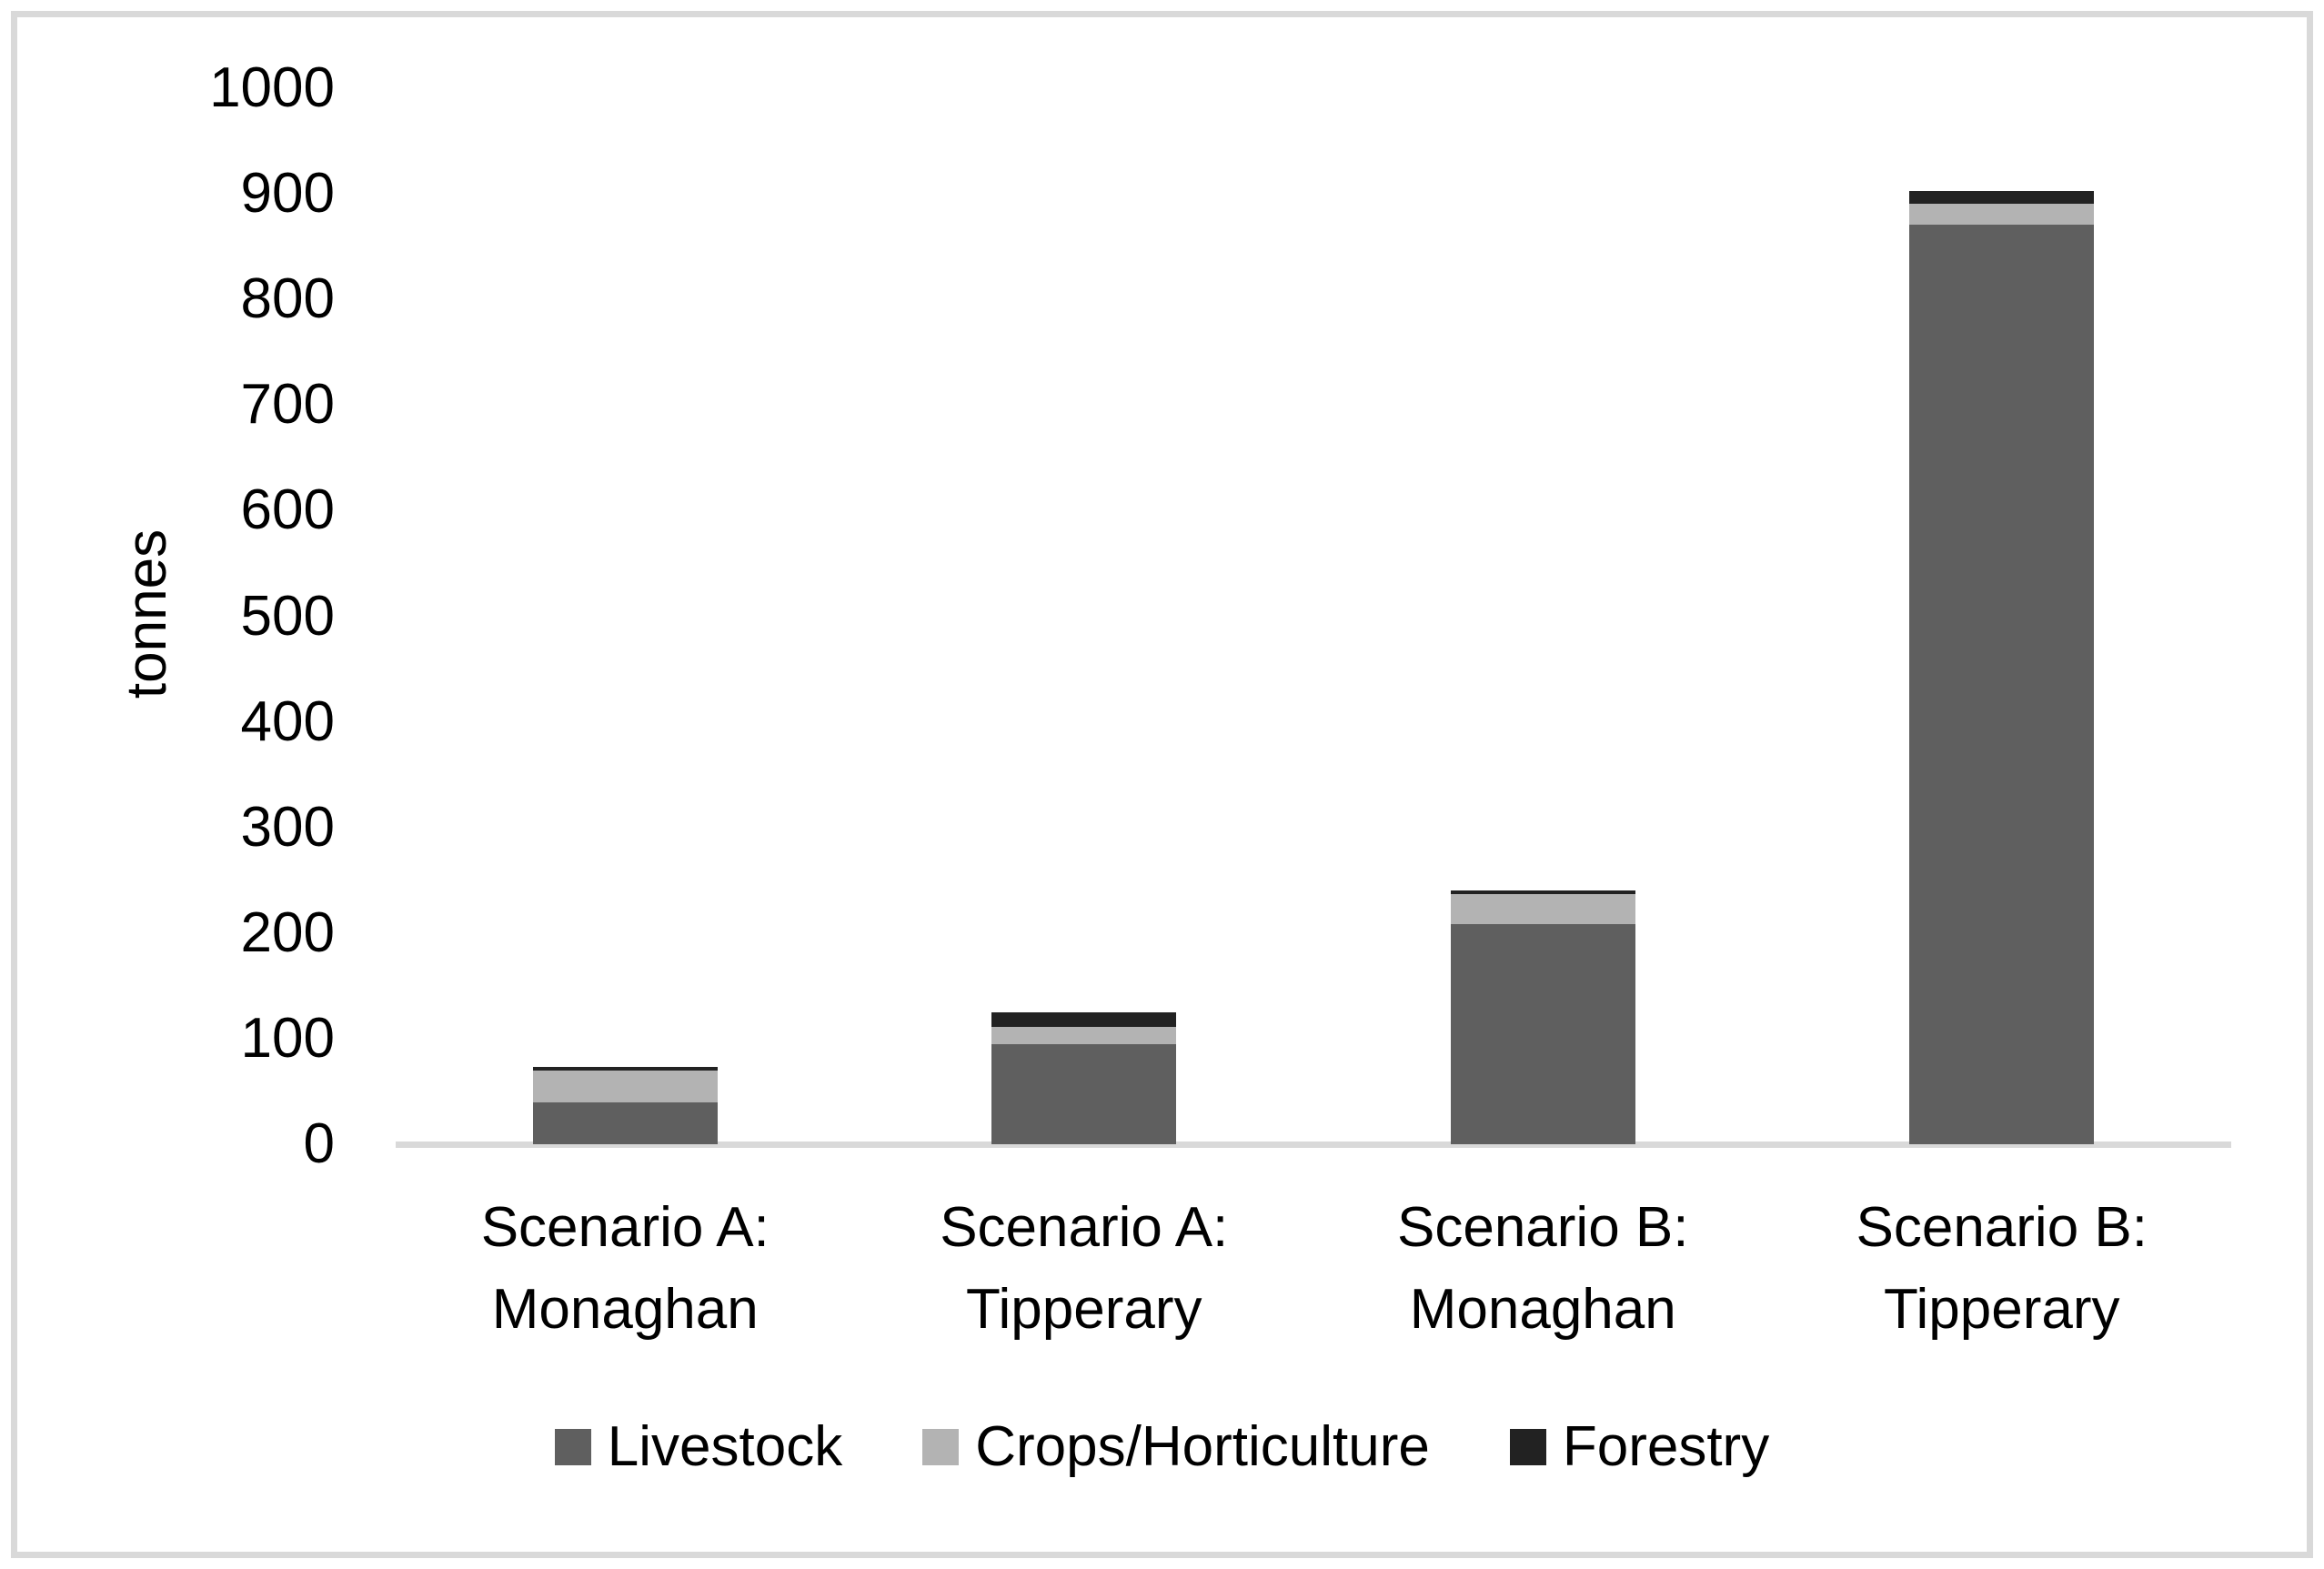 Image resolution: width=2324 pixels, height=1569 pixels. What do you see at coordinates (287, 932) in the screenshot?
I see `y-tick-label: 200` at bounding box center [287, 932].